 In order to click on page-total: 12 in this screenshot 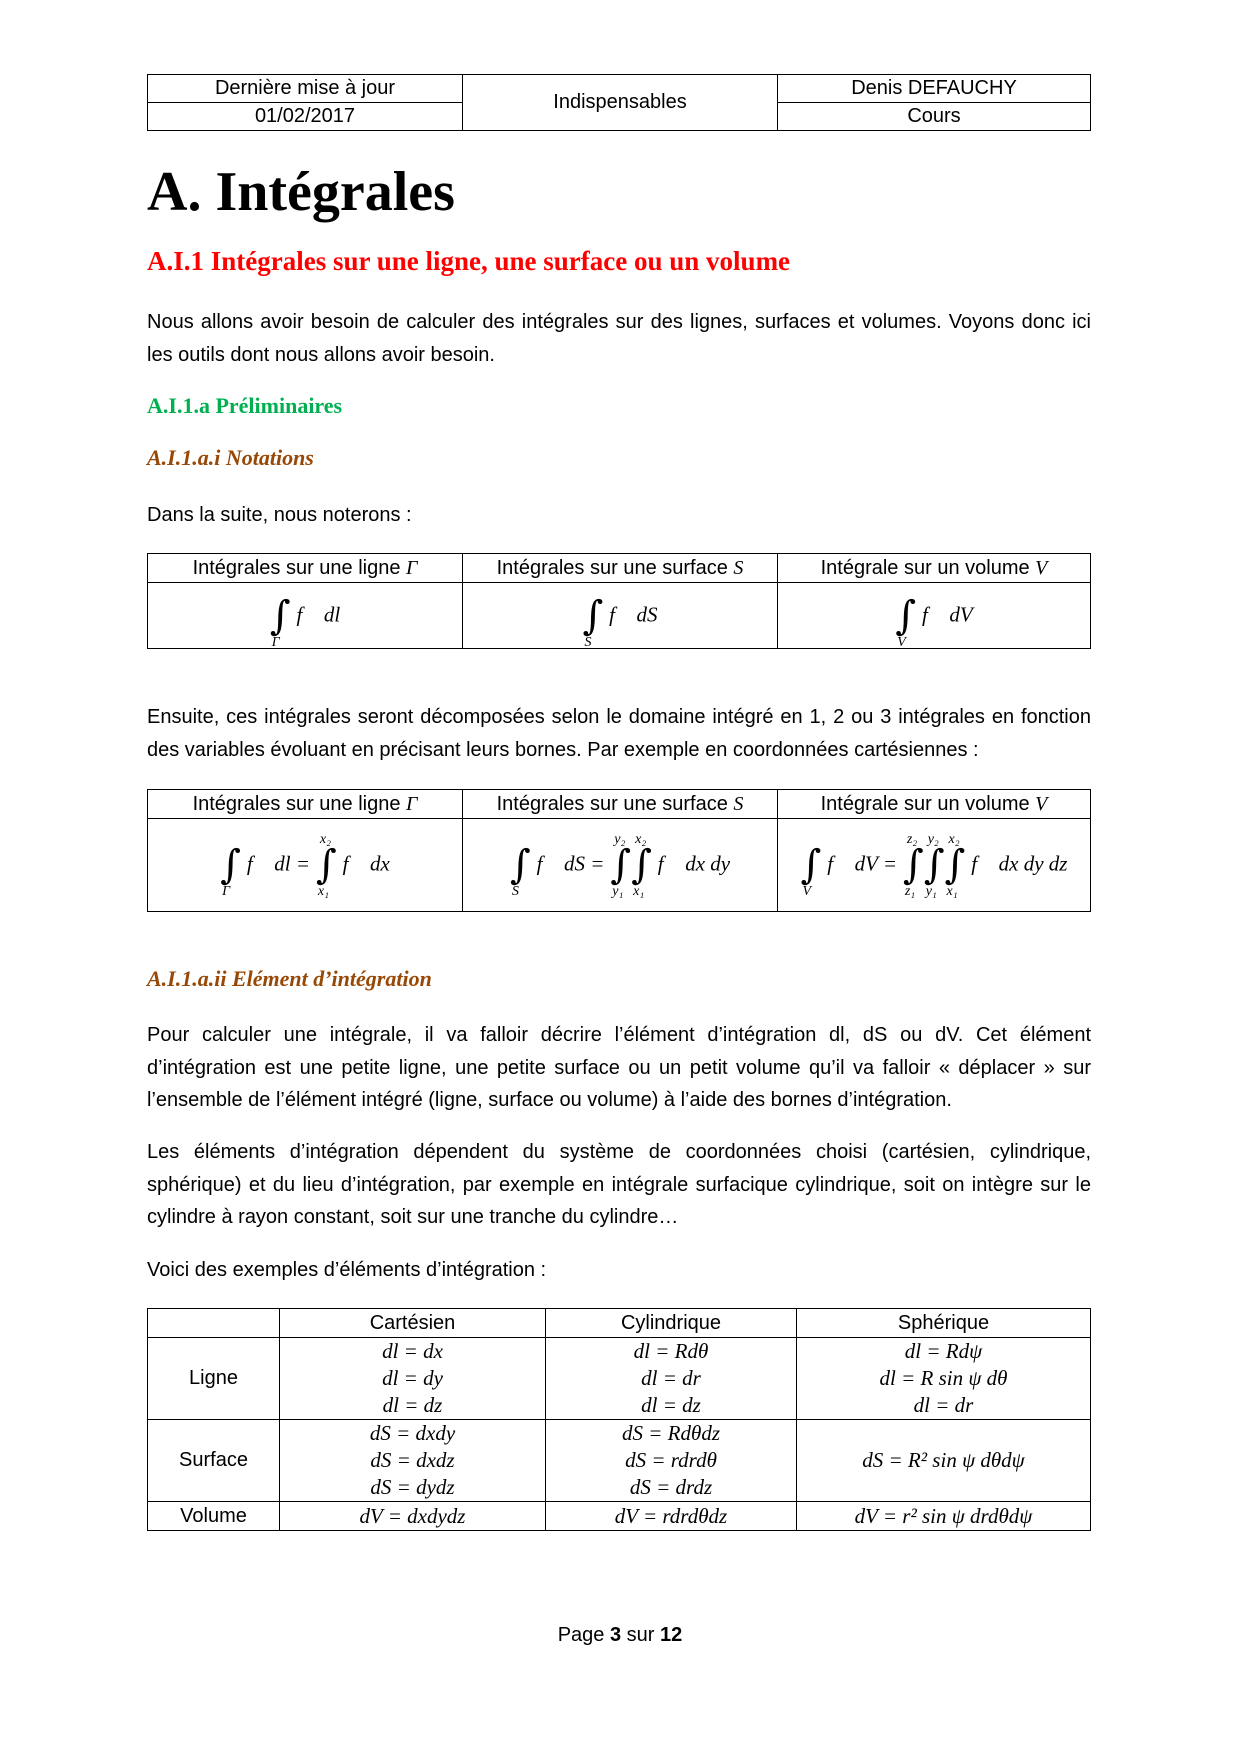, I will do `click(671, 1635)`.